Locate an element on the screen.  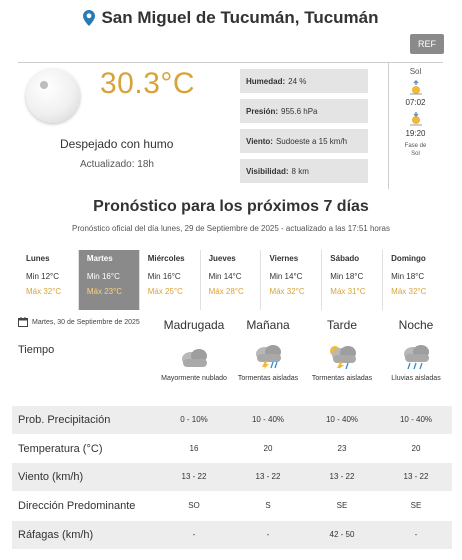
rain-icon is located at coordinates (416, 357).